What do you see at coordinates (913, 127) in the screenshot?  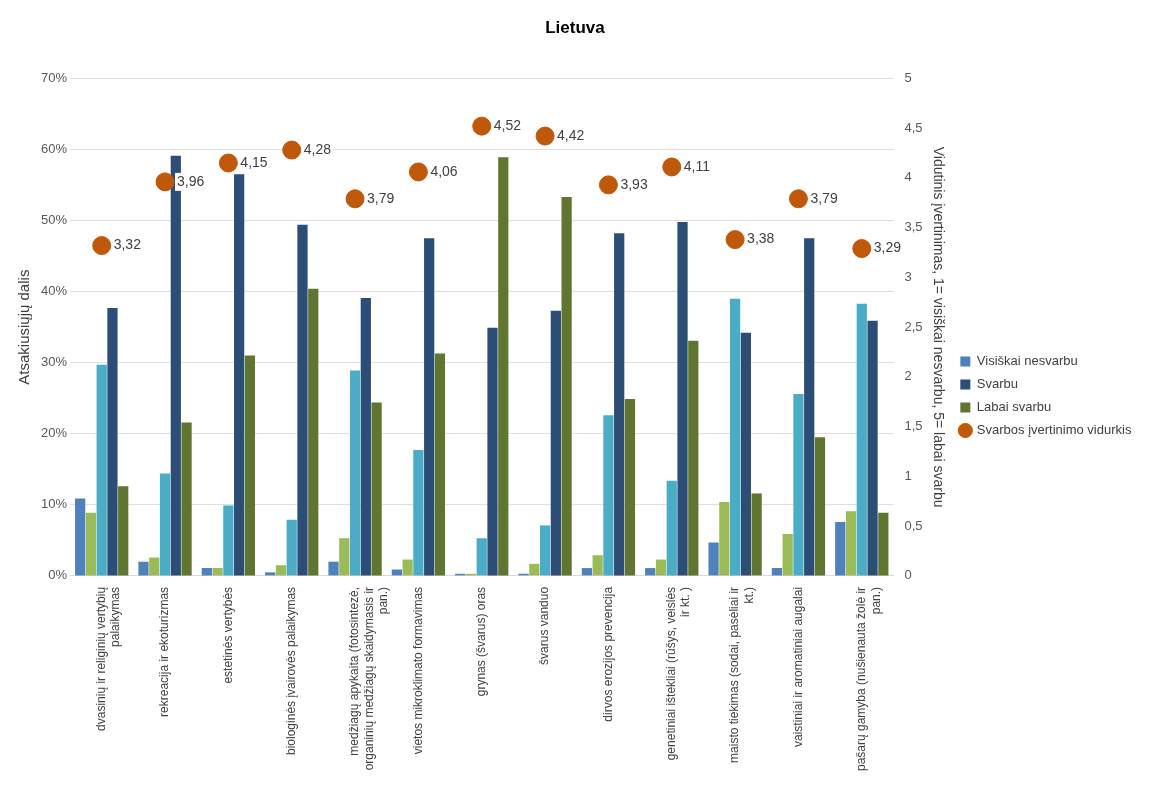 I see `y2-tick-label: 4,5` at bounding box center [913, 127].